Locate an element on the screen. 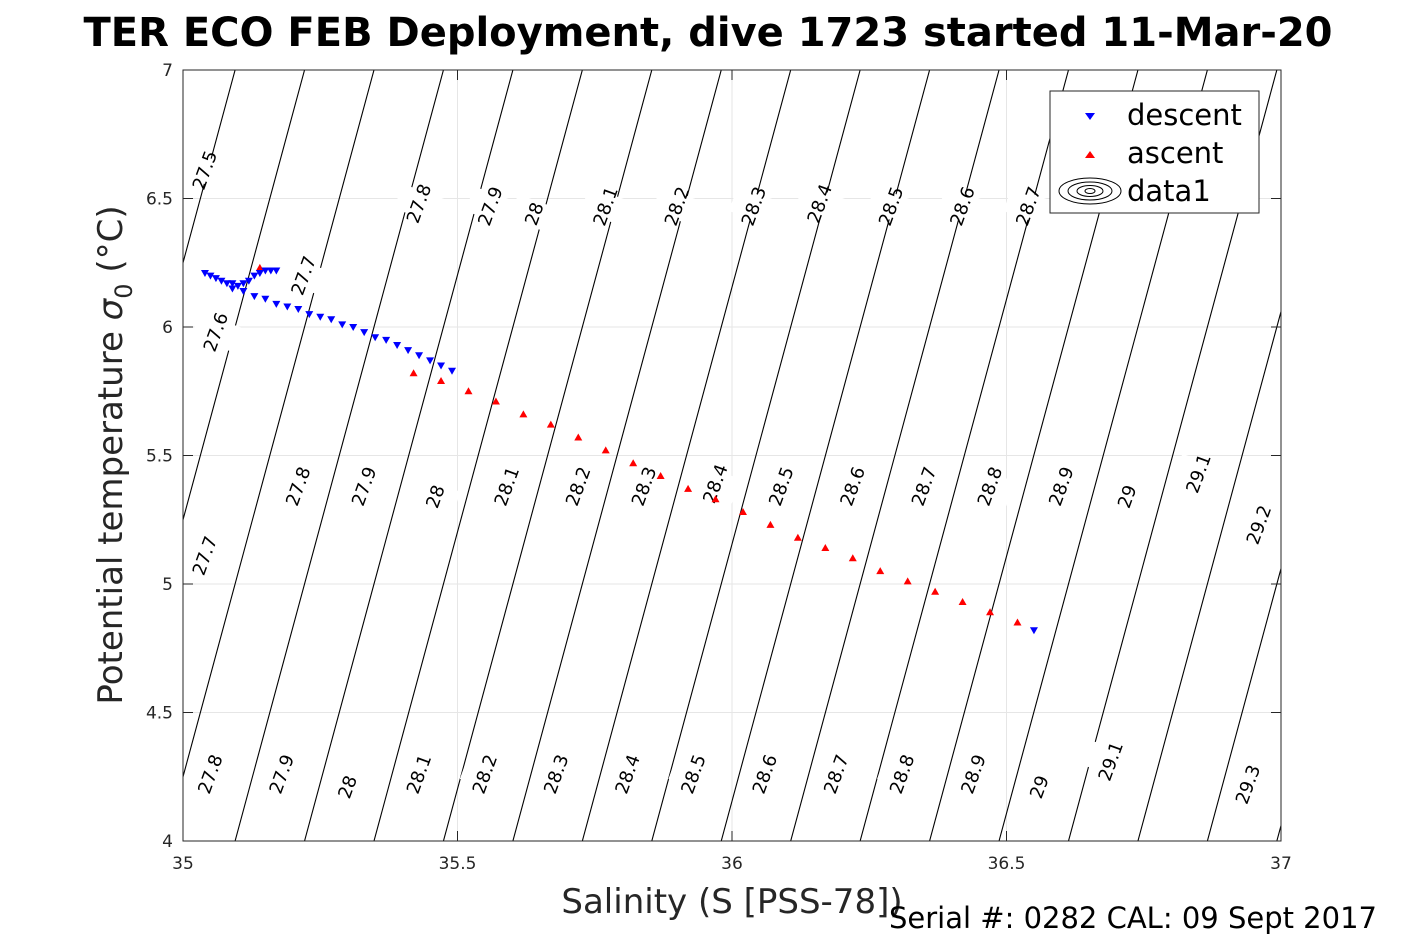 This screenshot has height=945, width=1417. x-tick-label: 37 is located at coordinates (1281, 864).